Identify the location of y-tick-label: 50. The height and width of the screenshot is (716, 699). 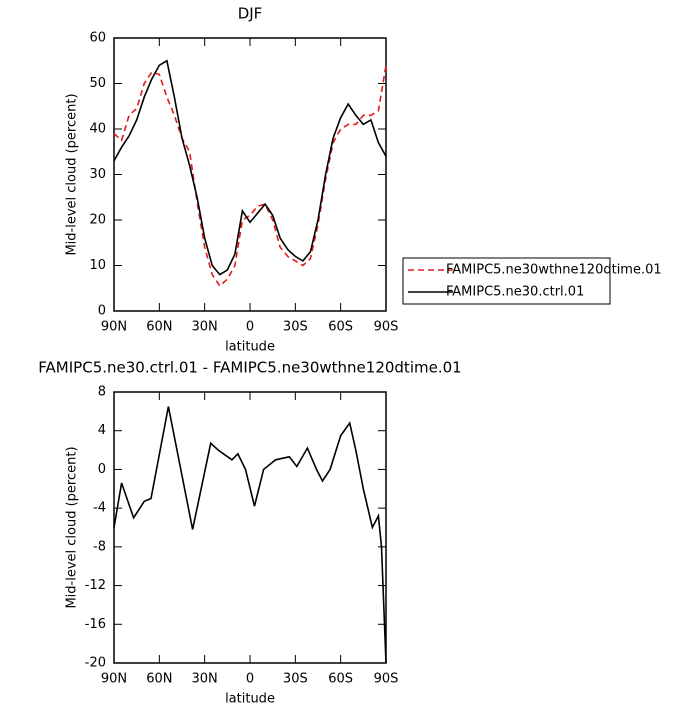
(97, 83).